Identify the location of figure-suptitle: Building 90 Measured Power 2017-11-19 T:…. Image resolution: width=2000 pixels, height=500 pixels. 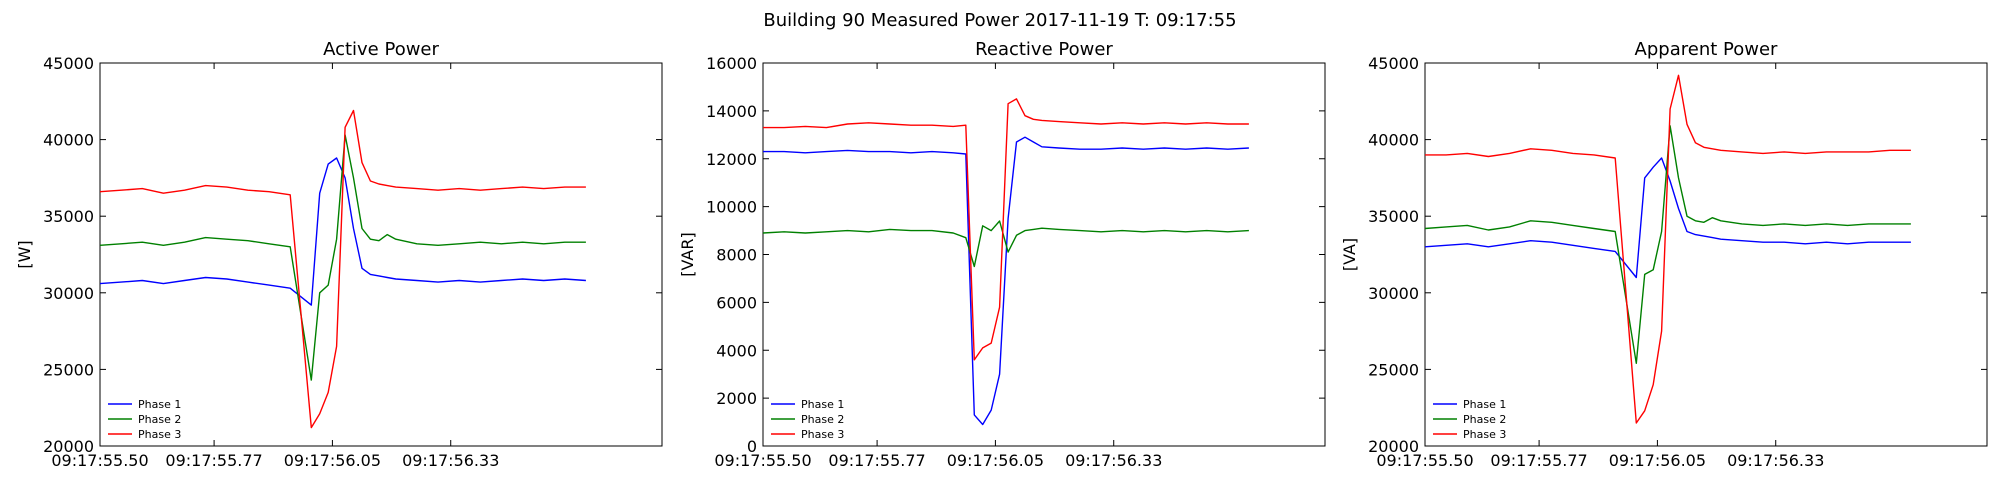
(999, 20).